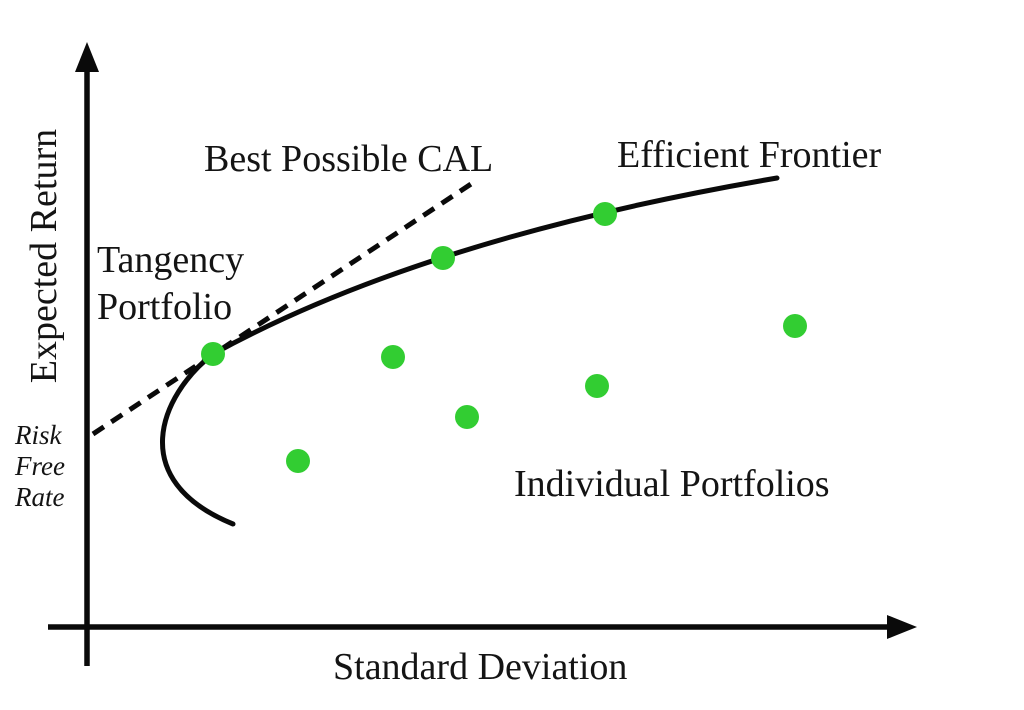  I want to click on risk-free-rate-label: Risk Free Rate, so click(40, 466).